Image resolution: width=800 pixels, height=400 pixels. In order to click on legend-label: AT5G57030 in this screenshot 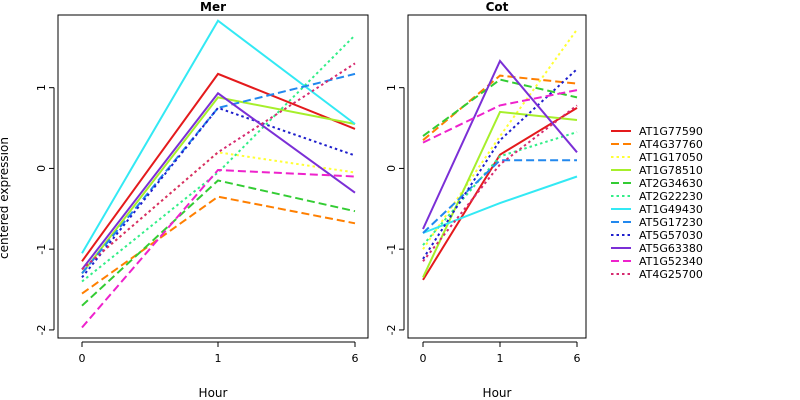, I will do `click(671, 235)`.